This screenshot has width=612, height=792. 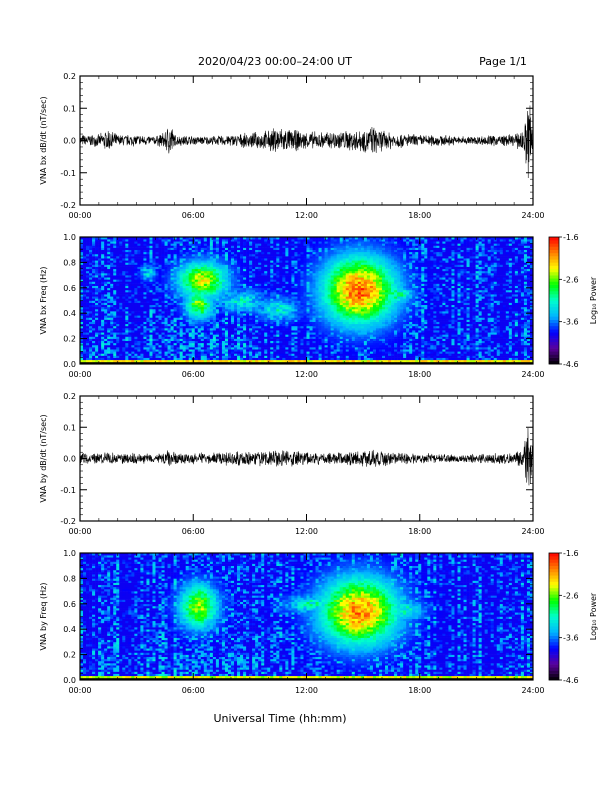 I want to click on colorbar-tick-label-3-2: -3.6, so click(x=571, y=638).